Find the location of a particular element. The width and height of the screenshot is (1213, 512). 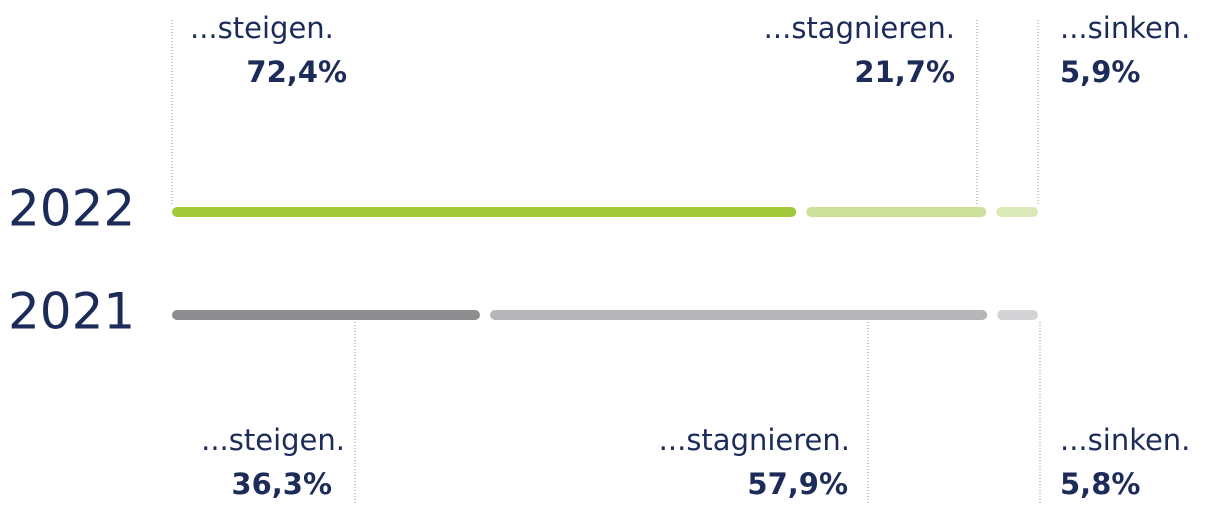

value-label: 5,8% is located at coordinates (1100, 484).